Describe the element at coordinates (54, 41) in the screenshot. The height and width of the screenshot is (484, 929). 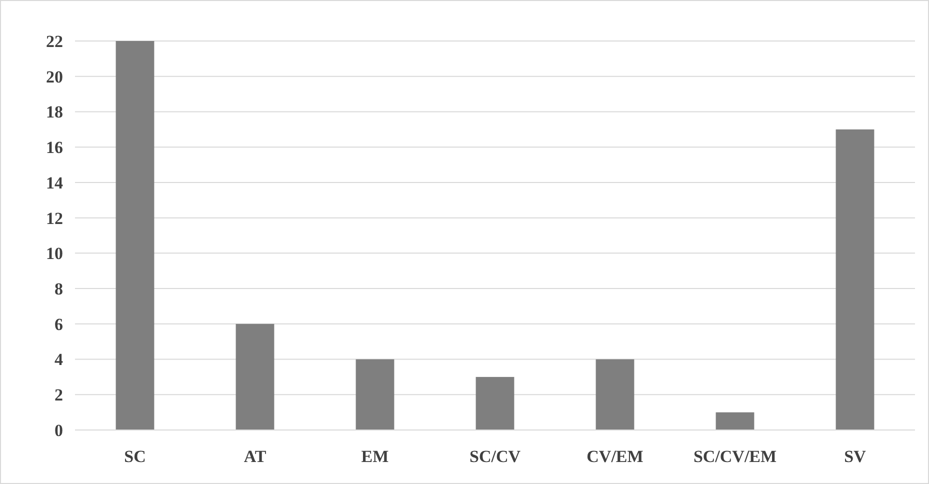
I see `y-tick-label: 22` at that location.